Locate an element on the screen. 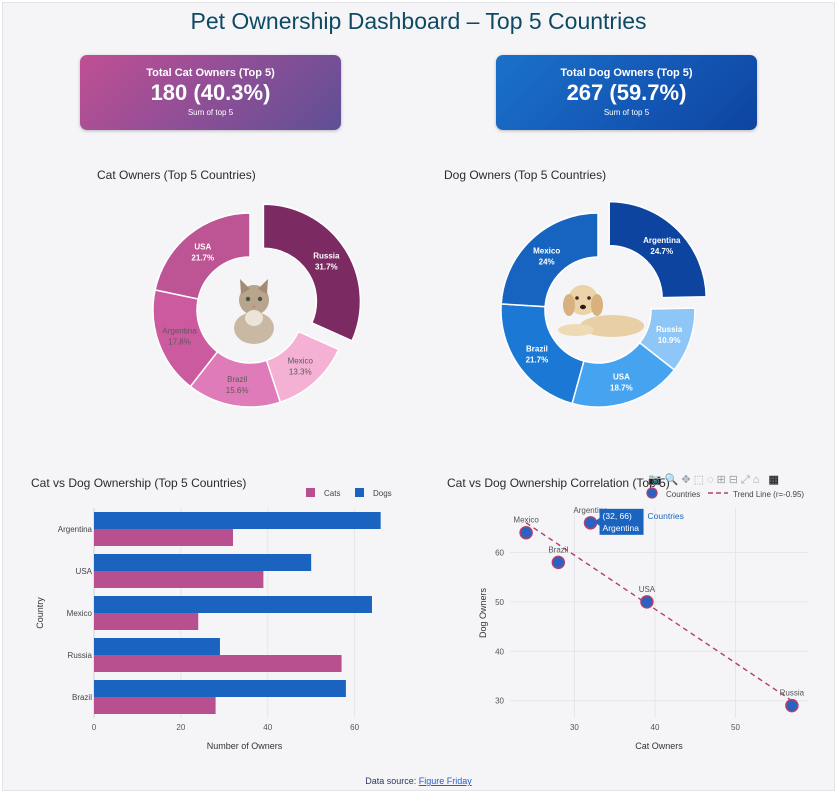 The image size is (837, 803). kpi-dog-value: 267 (59.7%) is located at coordinates (626, 92).